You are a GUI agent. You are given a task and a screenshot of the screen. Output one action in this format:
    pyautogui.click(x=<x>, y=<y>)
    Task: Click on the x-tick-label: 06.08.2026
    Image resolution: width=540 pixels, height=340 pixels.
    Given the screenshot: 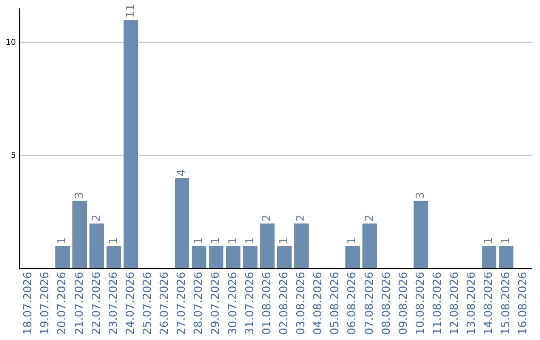 What is the action you would take?
    pyautogui.click(x=352, y=304)
    